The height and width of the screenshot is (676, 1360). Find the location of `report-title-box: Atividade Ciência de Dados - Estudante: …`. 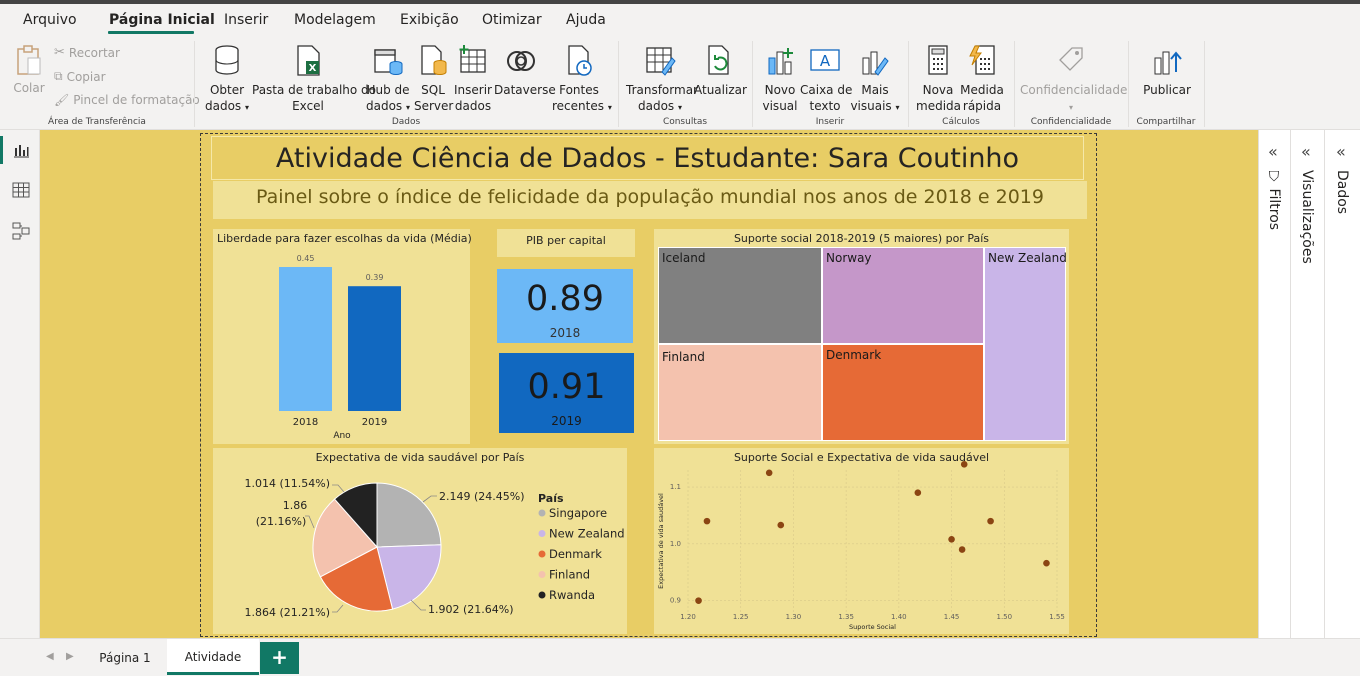

report-title-box: Atividade Ciência de Dados - Estudante: … is located at coordinates (647, 158).